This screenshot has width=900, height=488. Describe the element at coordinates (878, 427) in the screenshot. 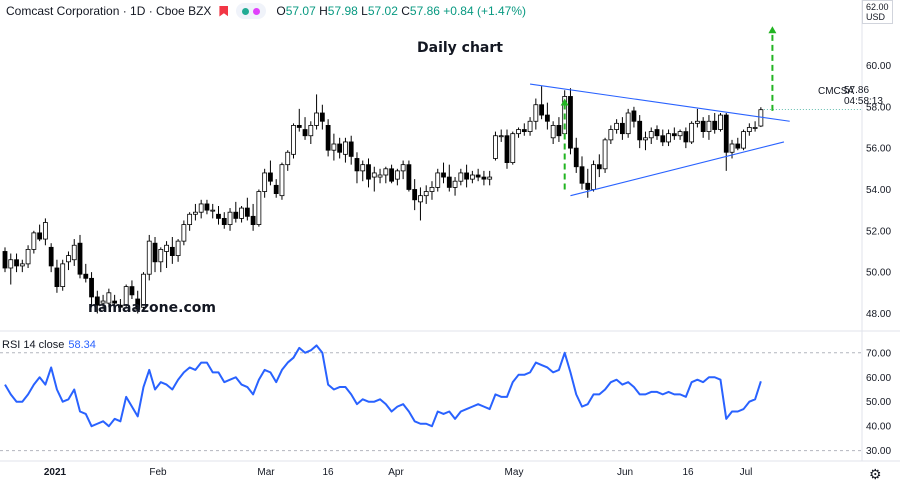

I see `rsi-tick-label: 40.00` at that location.